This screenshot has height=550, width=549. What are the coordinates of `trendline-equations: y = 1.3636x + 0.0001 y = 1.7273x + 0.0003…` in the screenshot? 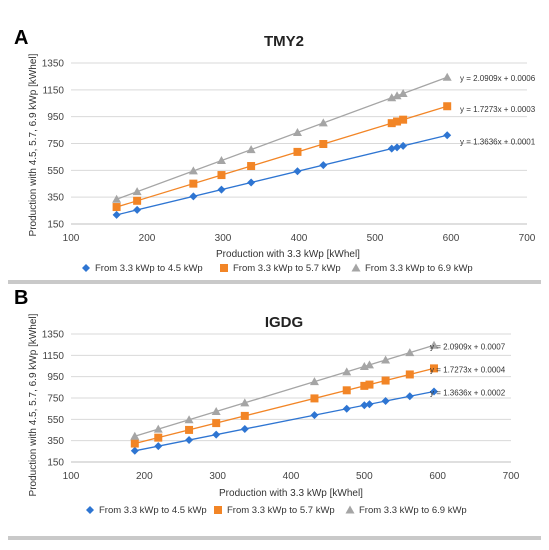 It's located at (498, 110).